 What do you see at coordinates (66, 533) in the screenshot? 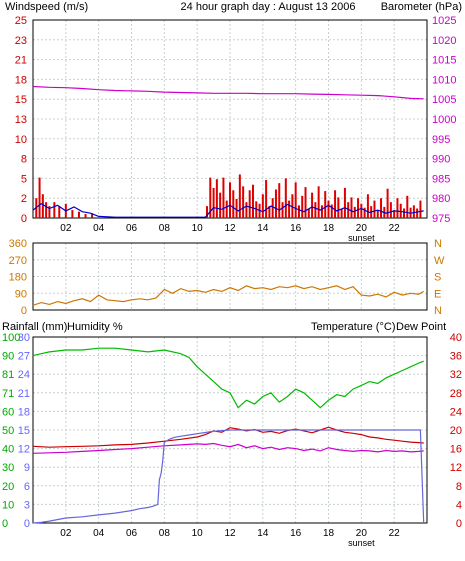
I see `temp-hour-tick-label: 02` at bounding box center [66, 533].